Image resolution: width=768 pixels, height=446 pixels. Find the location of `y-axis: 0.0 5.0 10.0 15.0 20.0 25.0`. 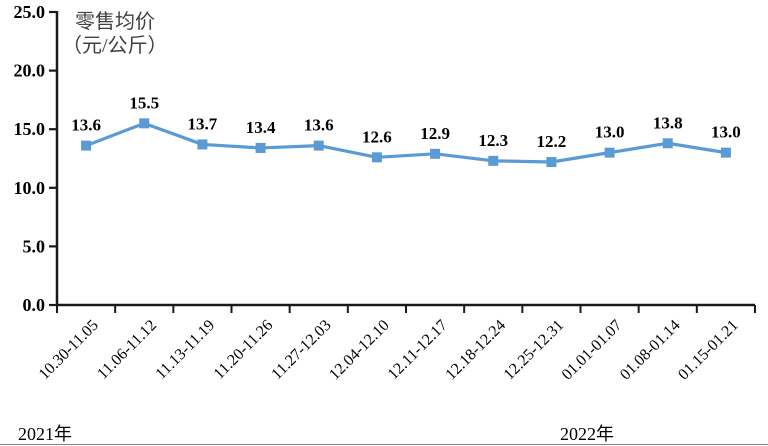

y-axis: 0.0 5.0 10.0 15.0 20.0 25.0 is located at coordinates (35, 158).